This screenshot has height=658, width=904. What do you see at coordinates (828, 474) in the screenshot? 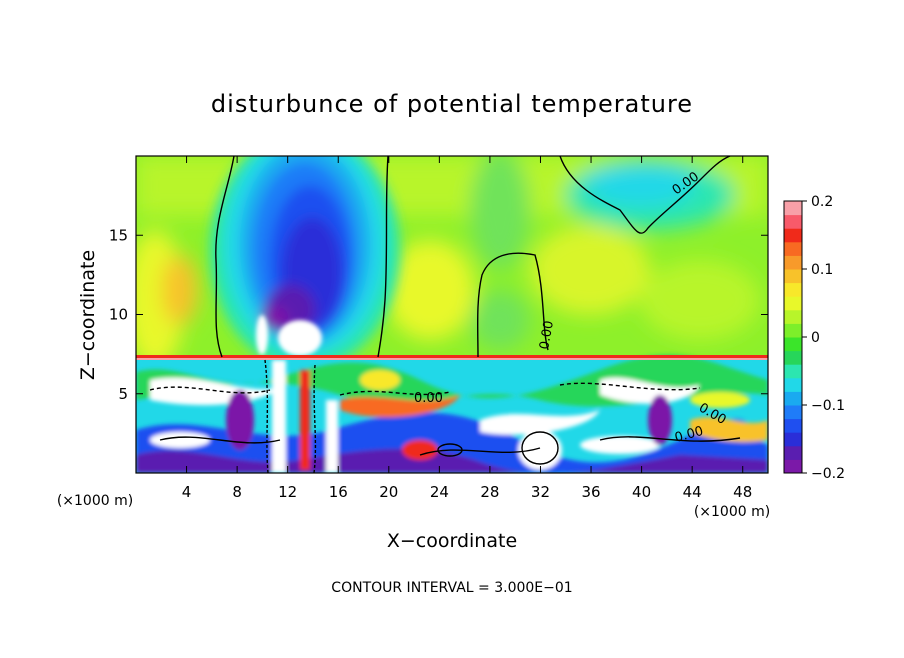
I see `colorbar-tick-label: −0.2` at bounding box center [828, 474].